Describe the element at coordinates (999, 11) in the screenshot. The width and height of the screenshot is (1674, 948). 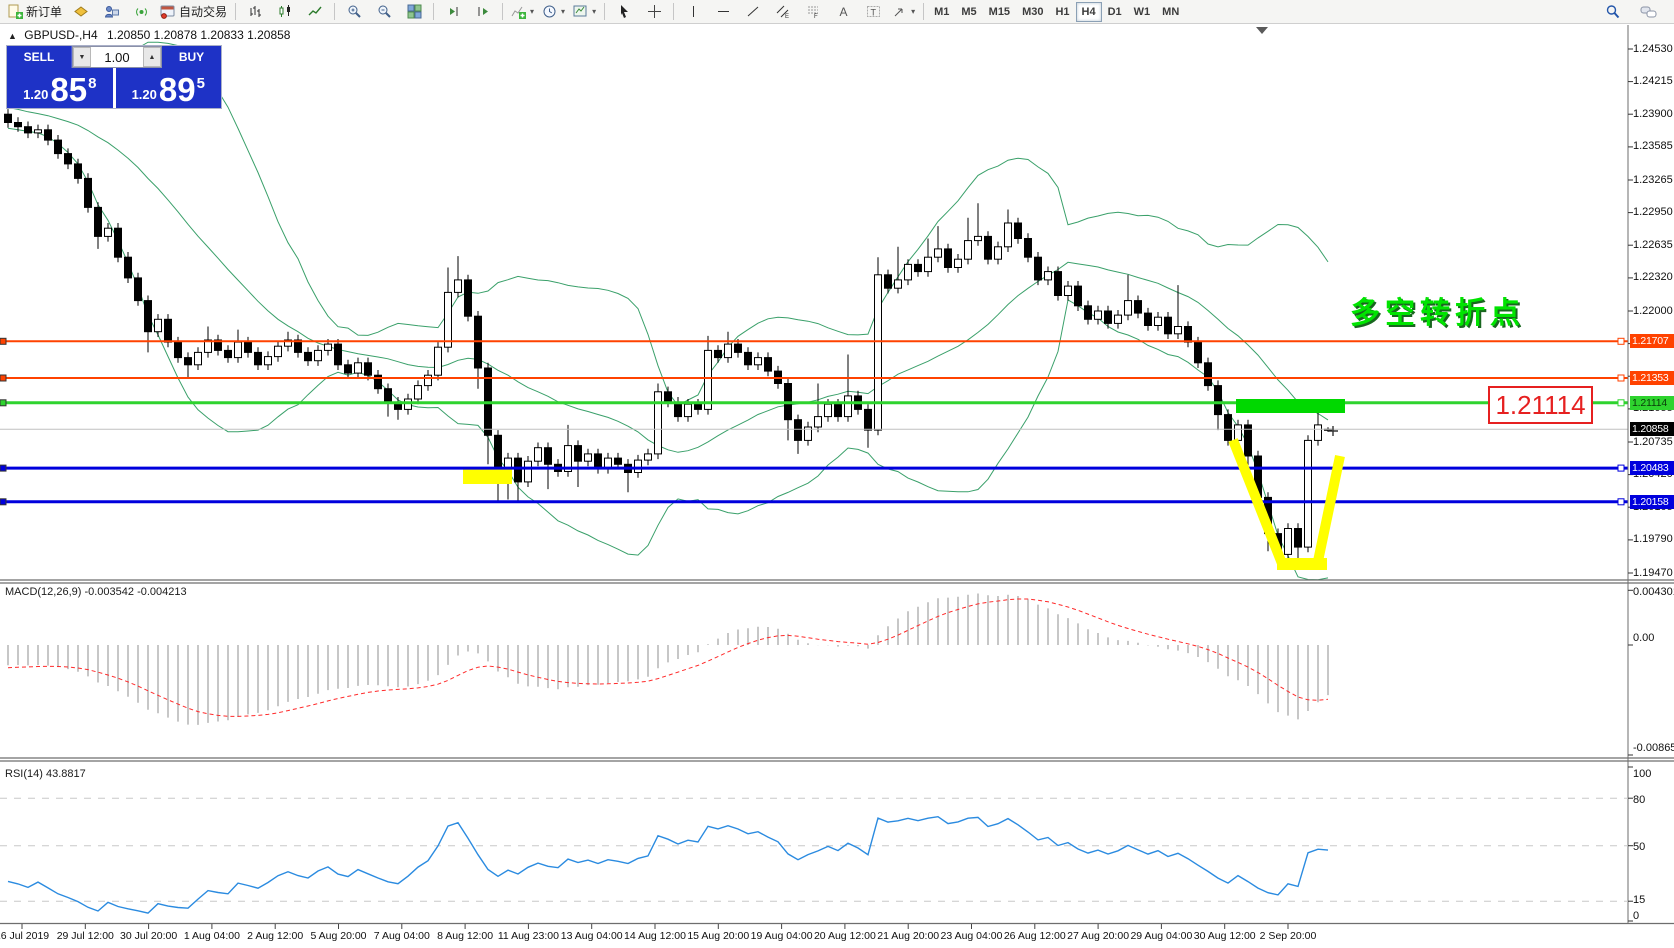
I see `timeframe-m15: M15` at that location.